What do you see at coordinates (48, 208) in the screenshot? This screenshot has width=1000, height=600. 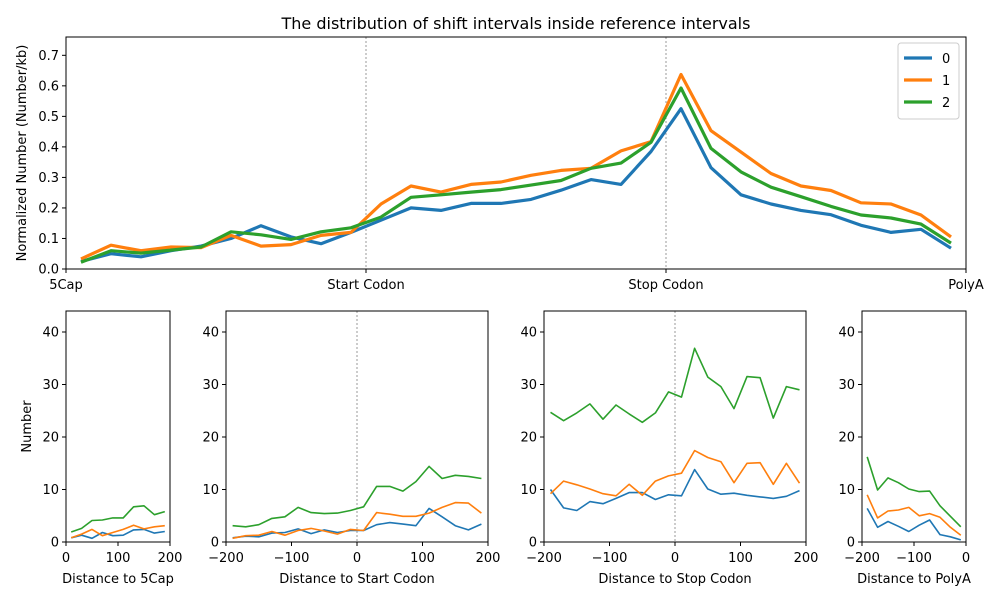 I see `y-tick-label: 0.2` at bounding box center [48, 208].